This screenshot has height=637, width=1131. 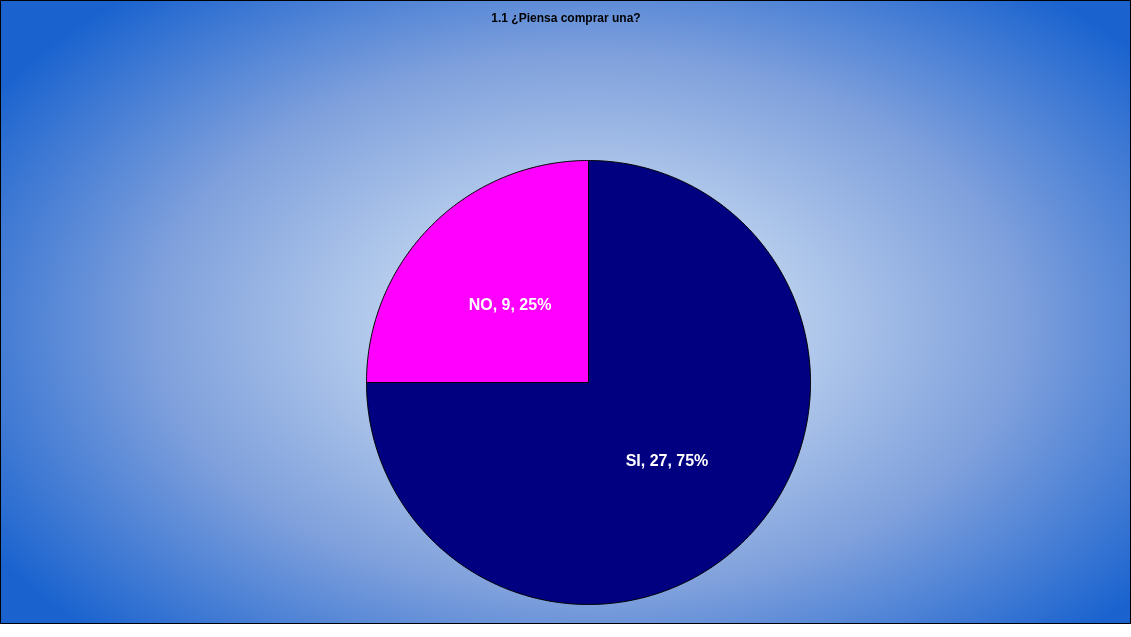 What do you see at coordinates (566, 17) in the screenshot?
I see `chart-title: 1.1 ¿Piensa comprar una?` at bounding box center [566, 17].